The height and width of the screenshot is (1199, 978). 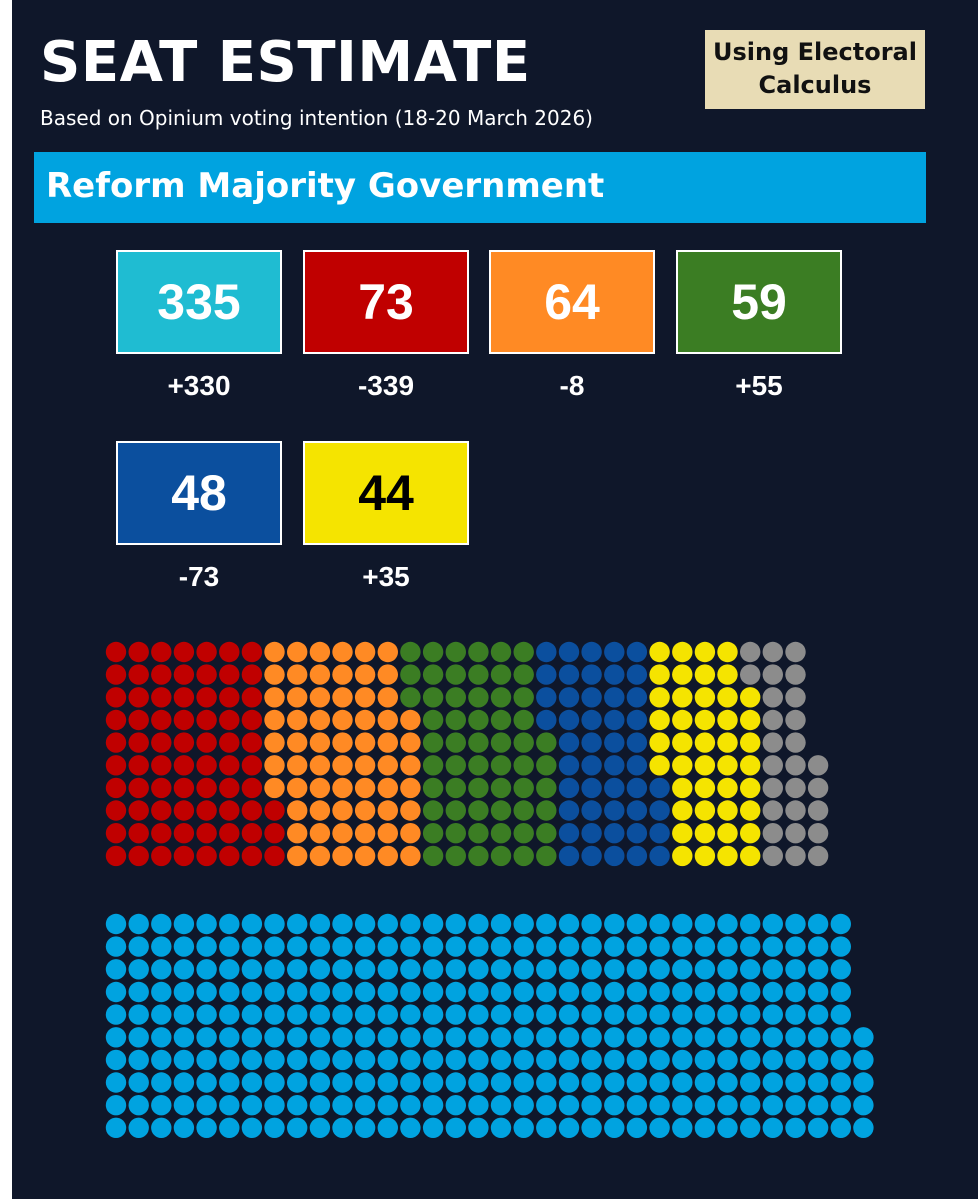 What do you see at coordinates (815, 85) in the screenshot?
I see `source-badge-line2: Calculus` at bounding box center [815, 85].